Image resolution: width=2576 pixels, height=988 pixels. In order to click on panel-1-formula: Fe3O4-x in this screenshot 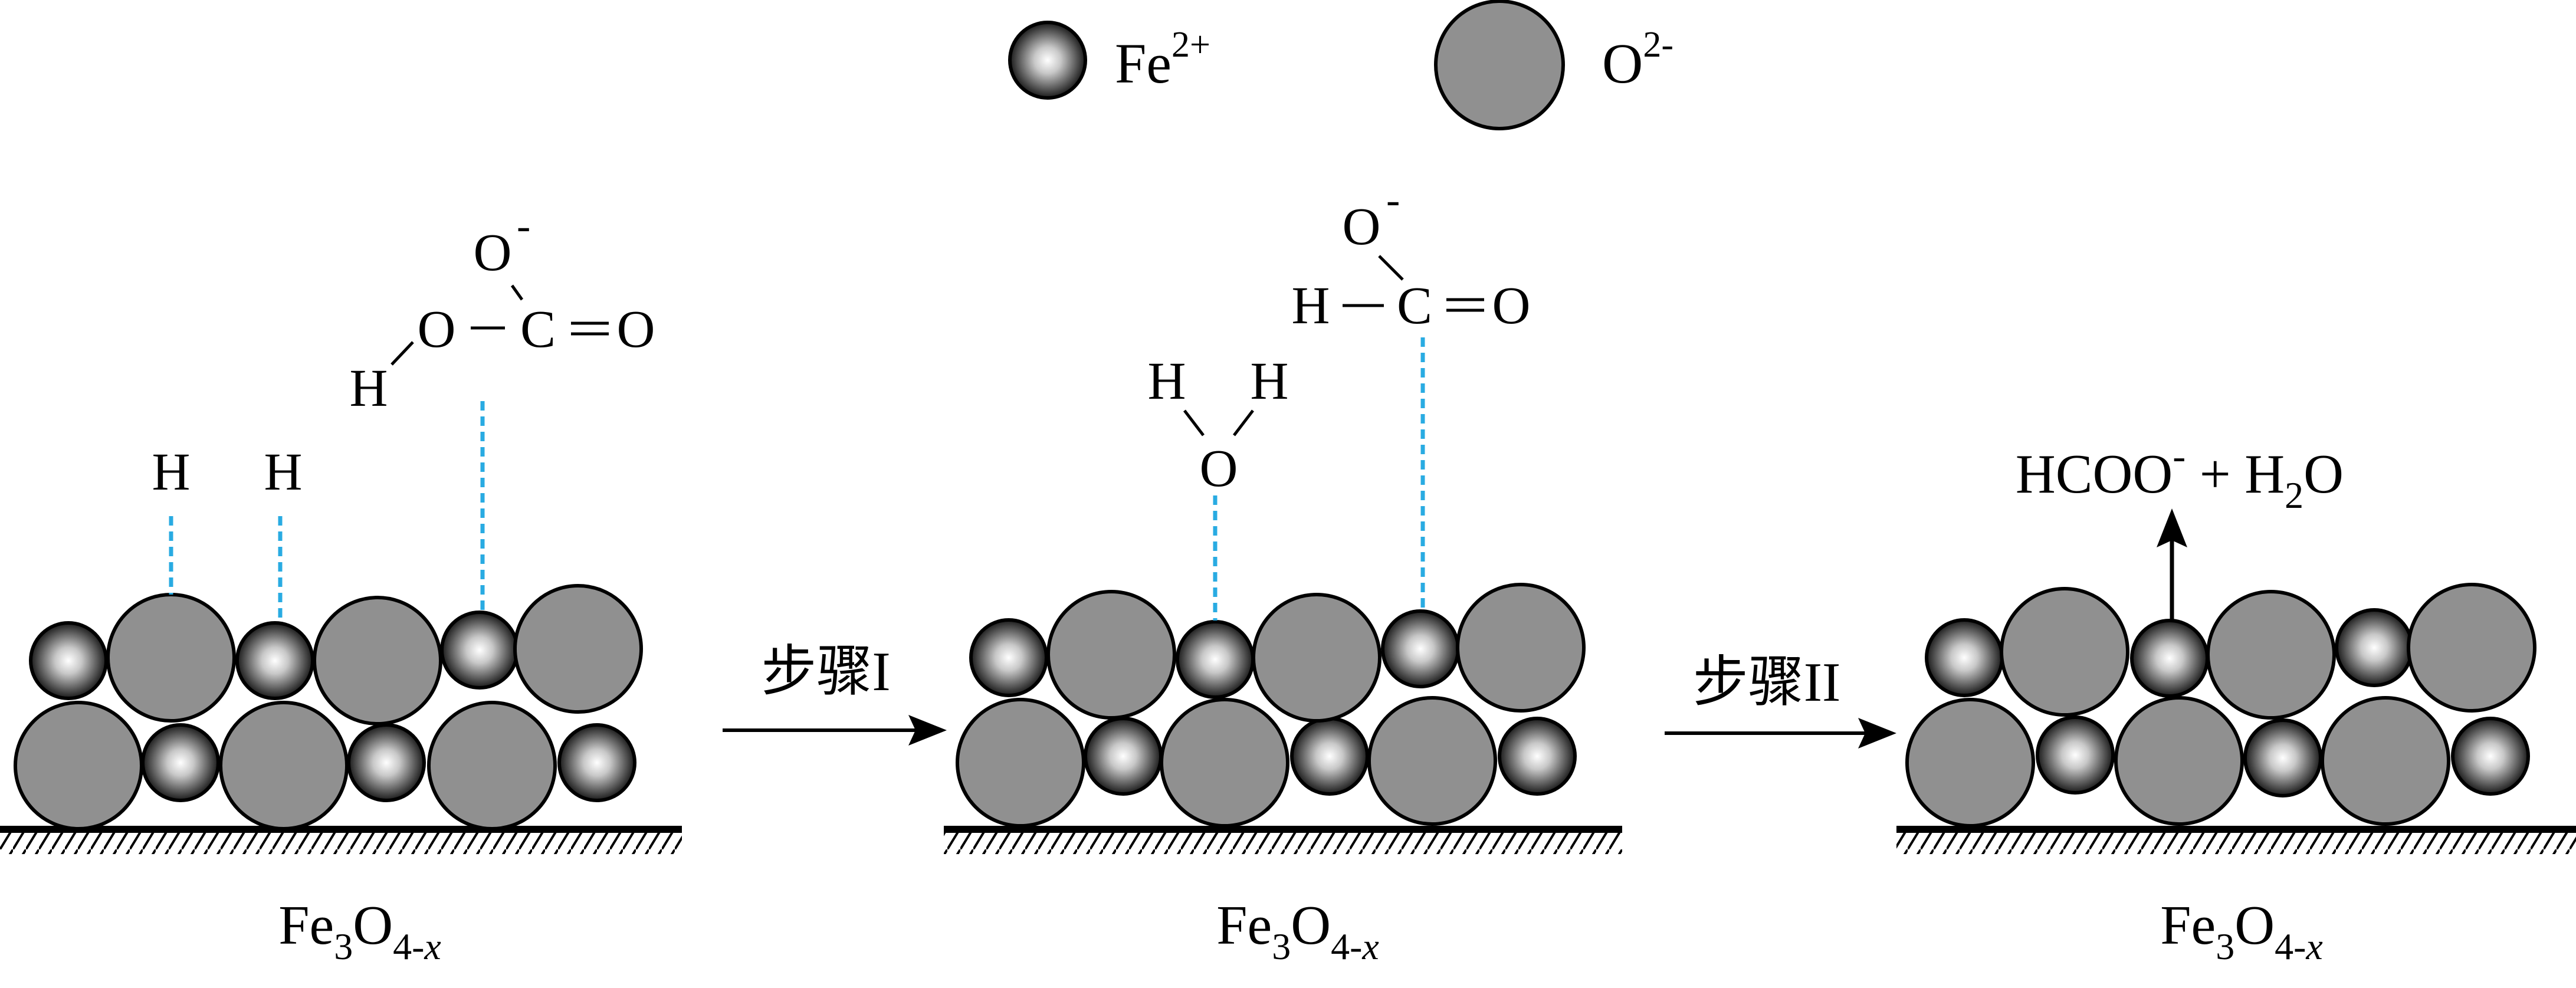, I will do `click(359, 931)`.